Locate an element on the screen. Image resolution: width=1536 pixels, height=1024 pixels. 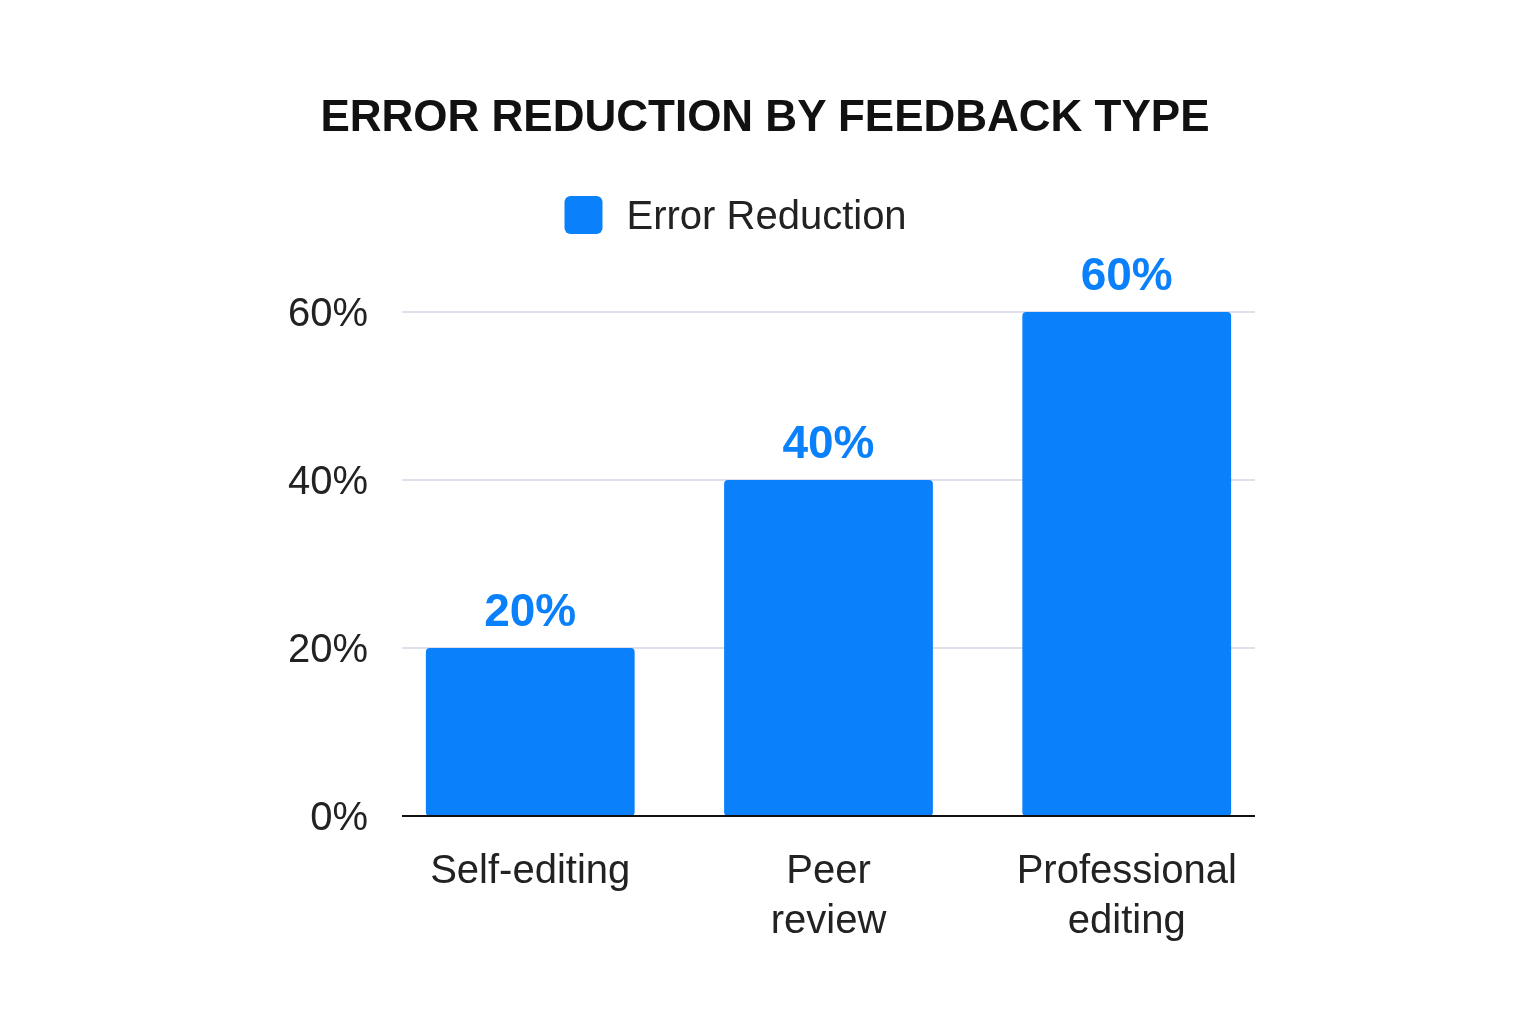
y-tick-label: 60% is located at coordinates (327, 312).